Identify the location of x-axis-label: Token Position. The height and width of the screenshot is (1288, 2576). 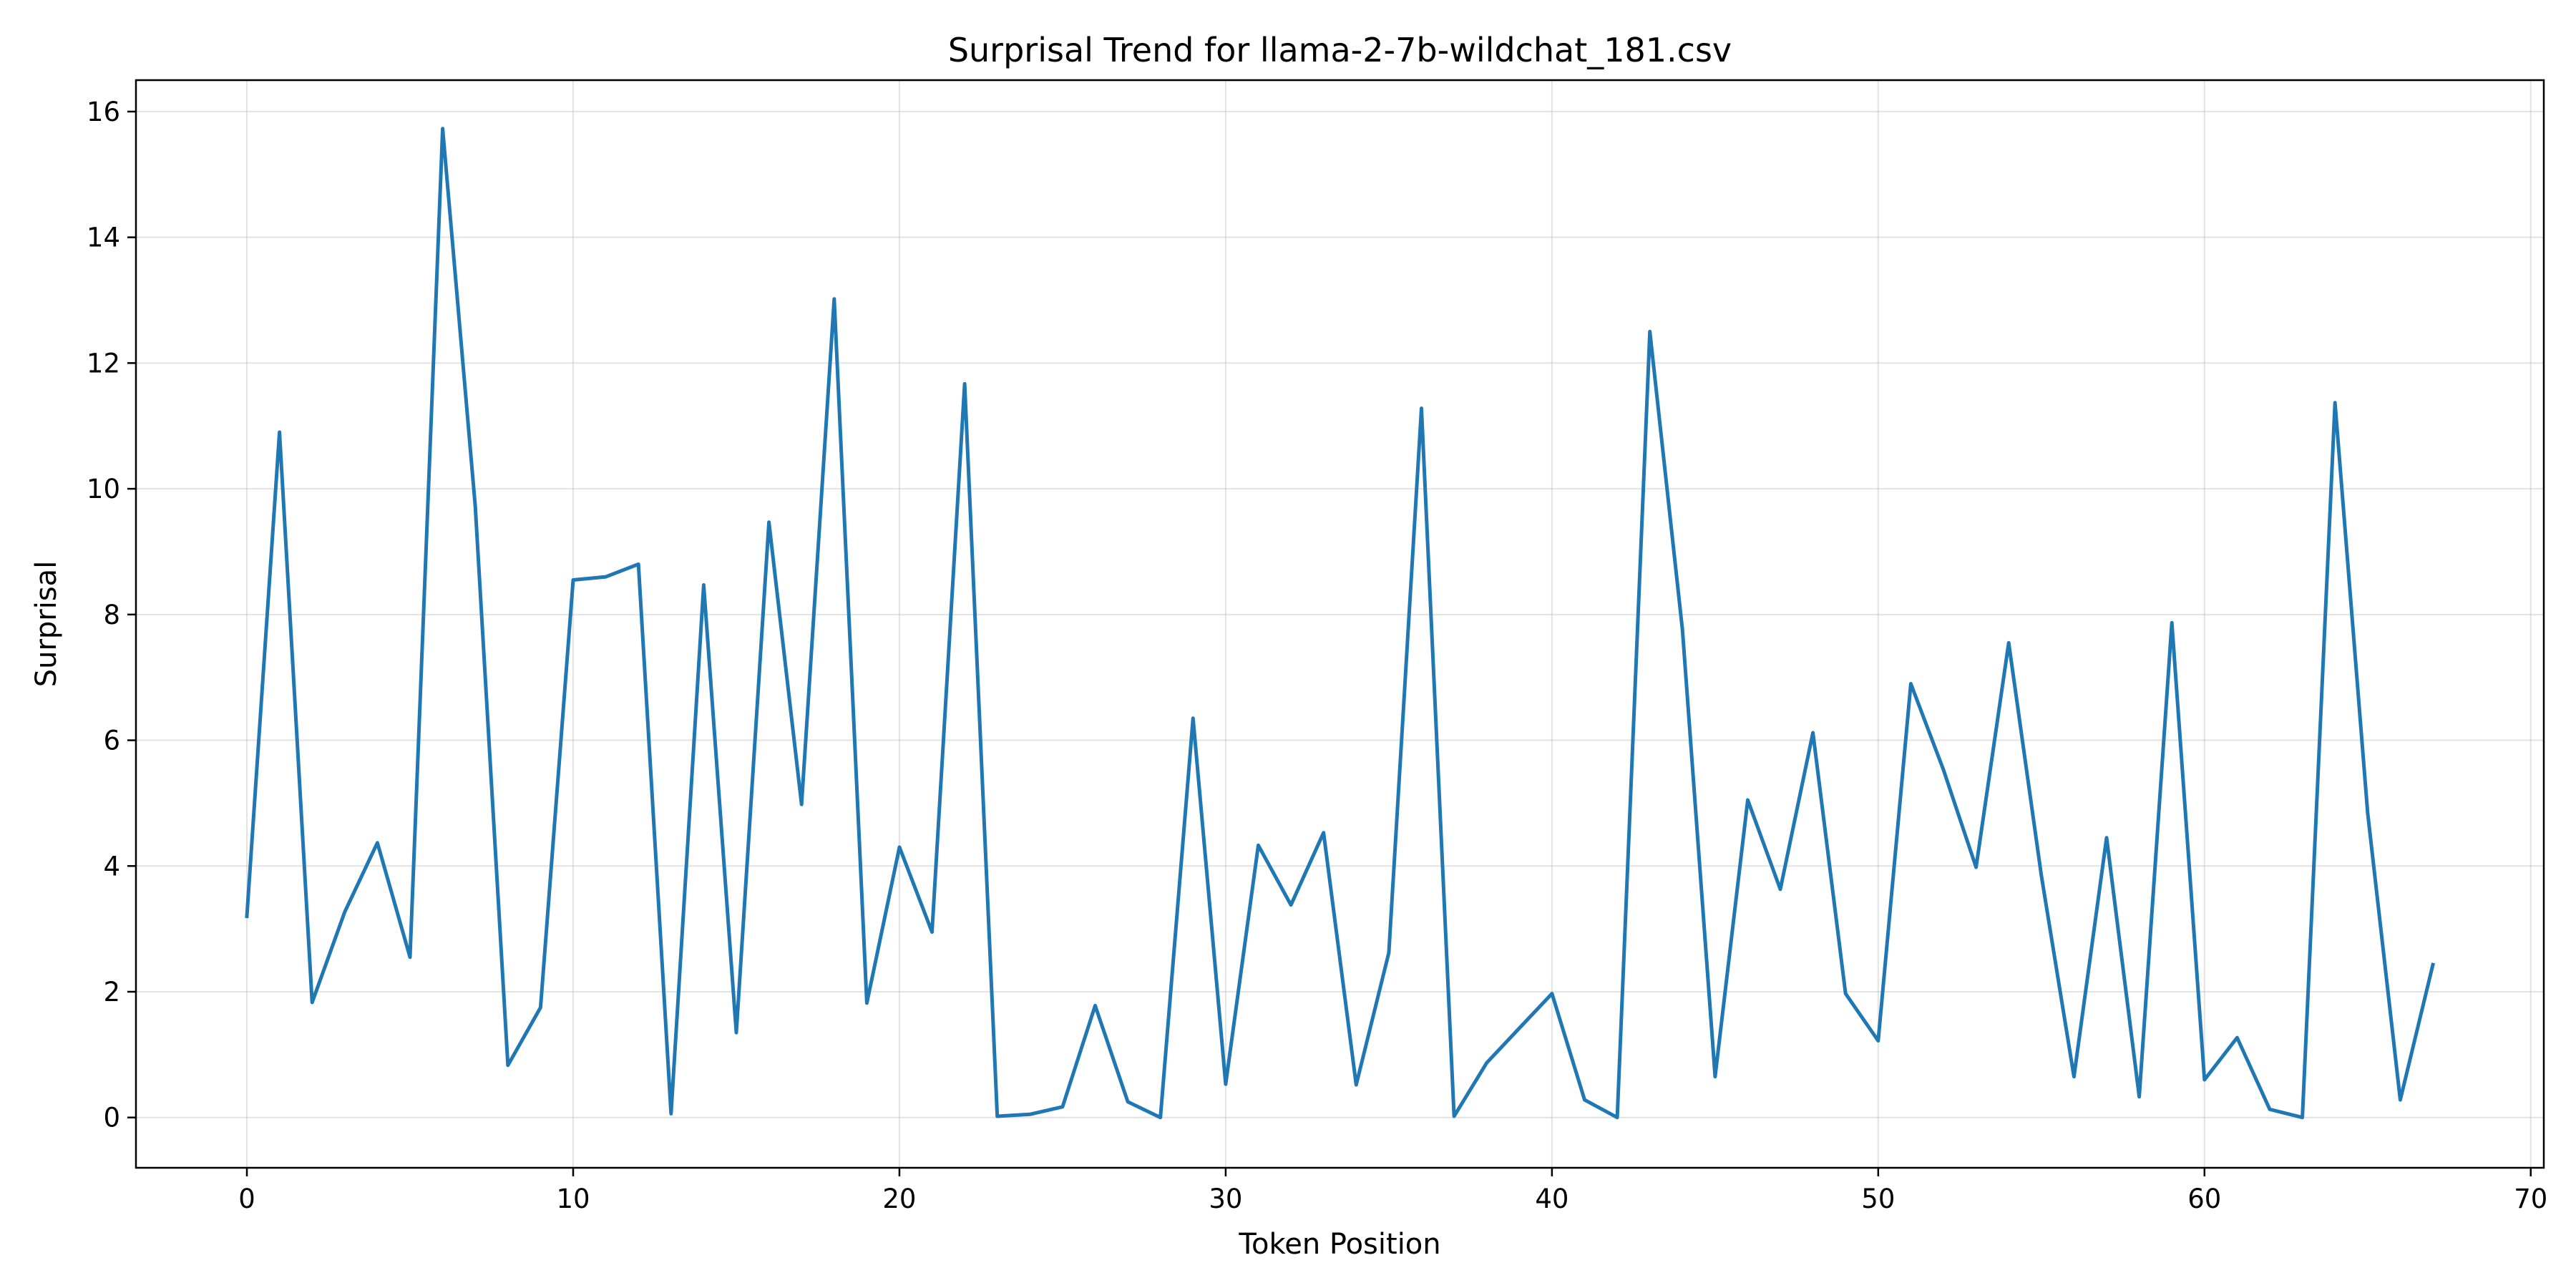
(1339, 1244).